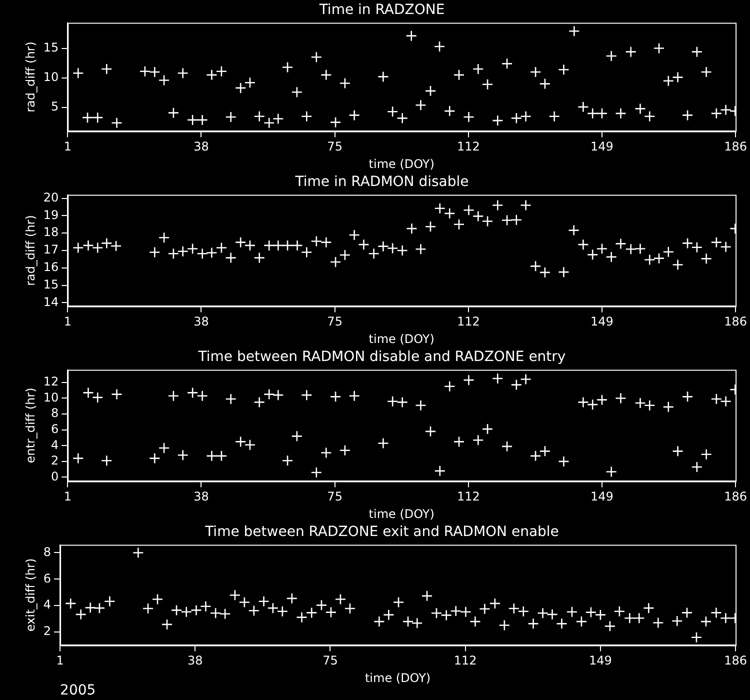 The width and height of the screenshot is (750, 700). What do you see at coordinates (55, 107) in the screenshot?
I see `y-tick-label: 5` at bounding box center [55, 107].